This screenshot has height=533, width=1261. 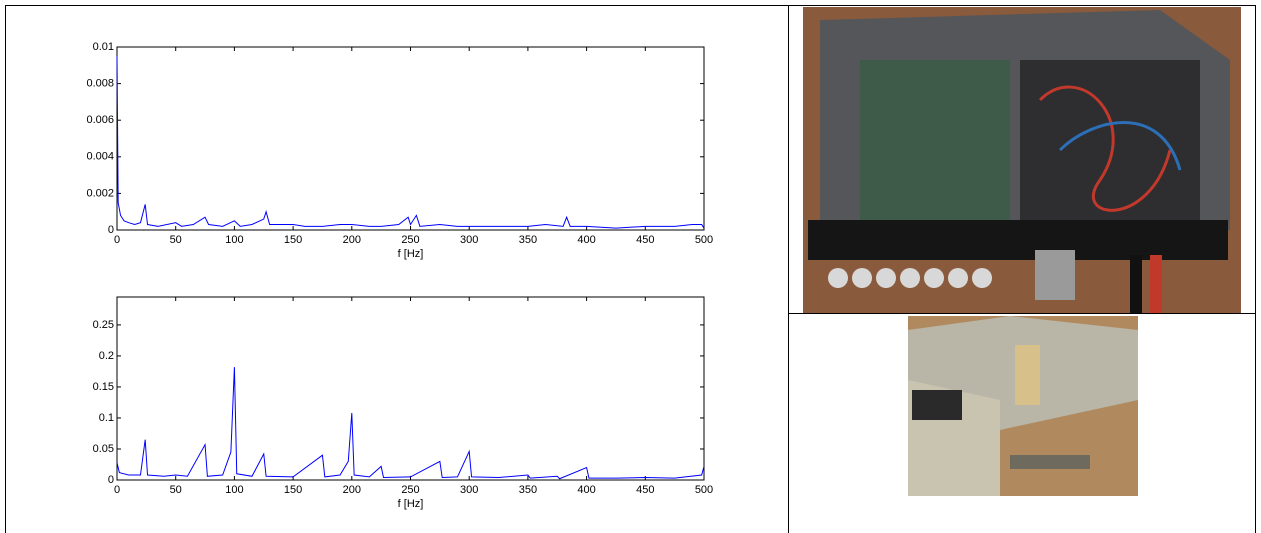 What do you see at coordinates (106, 356) in the screenshot?
I see `y-tick-label: 0.2` at bounding box center [106, 356].